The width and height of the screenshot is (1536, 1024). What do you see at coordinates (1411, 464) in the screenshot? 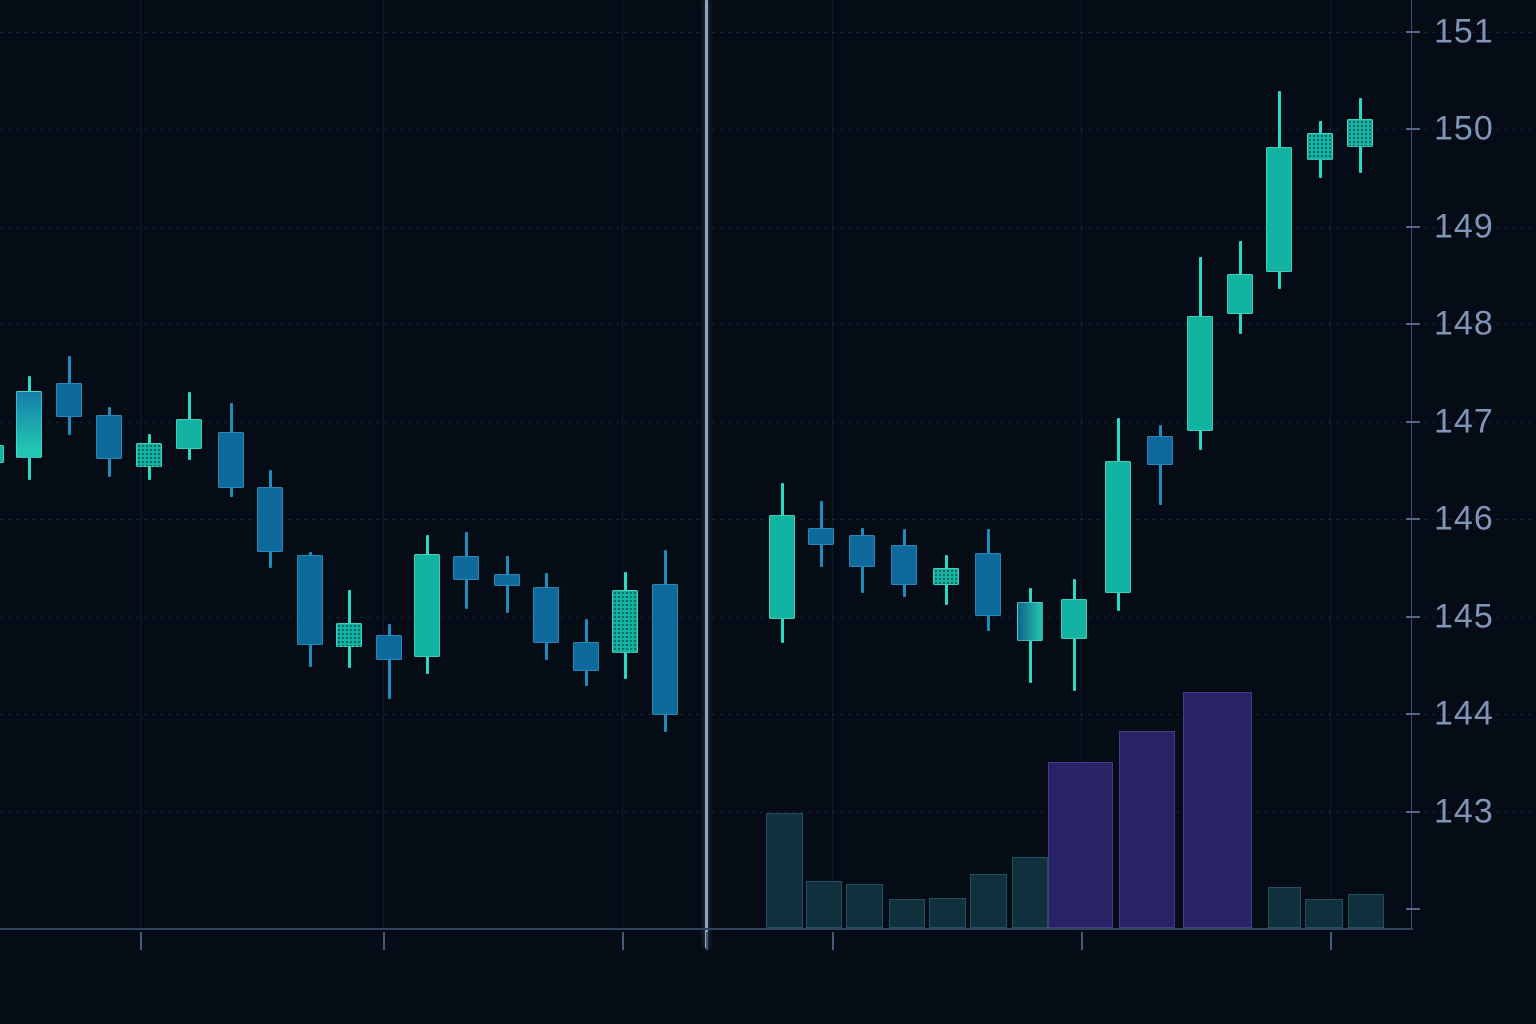
I see `price-axis-line` at bounding box center [1411, 464].